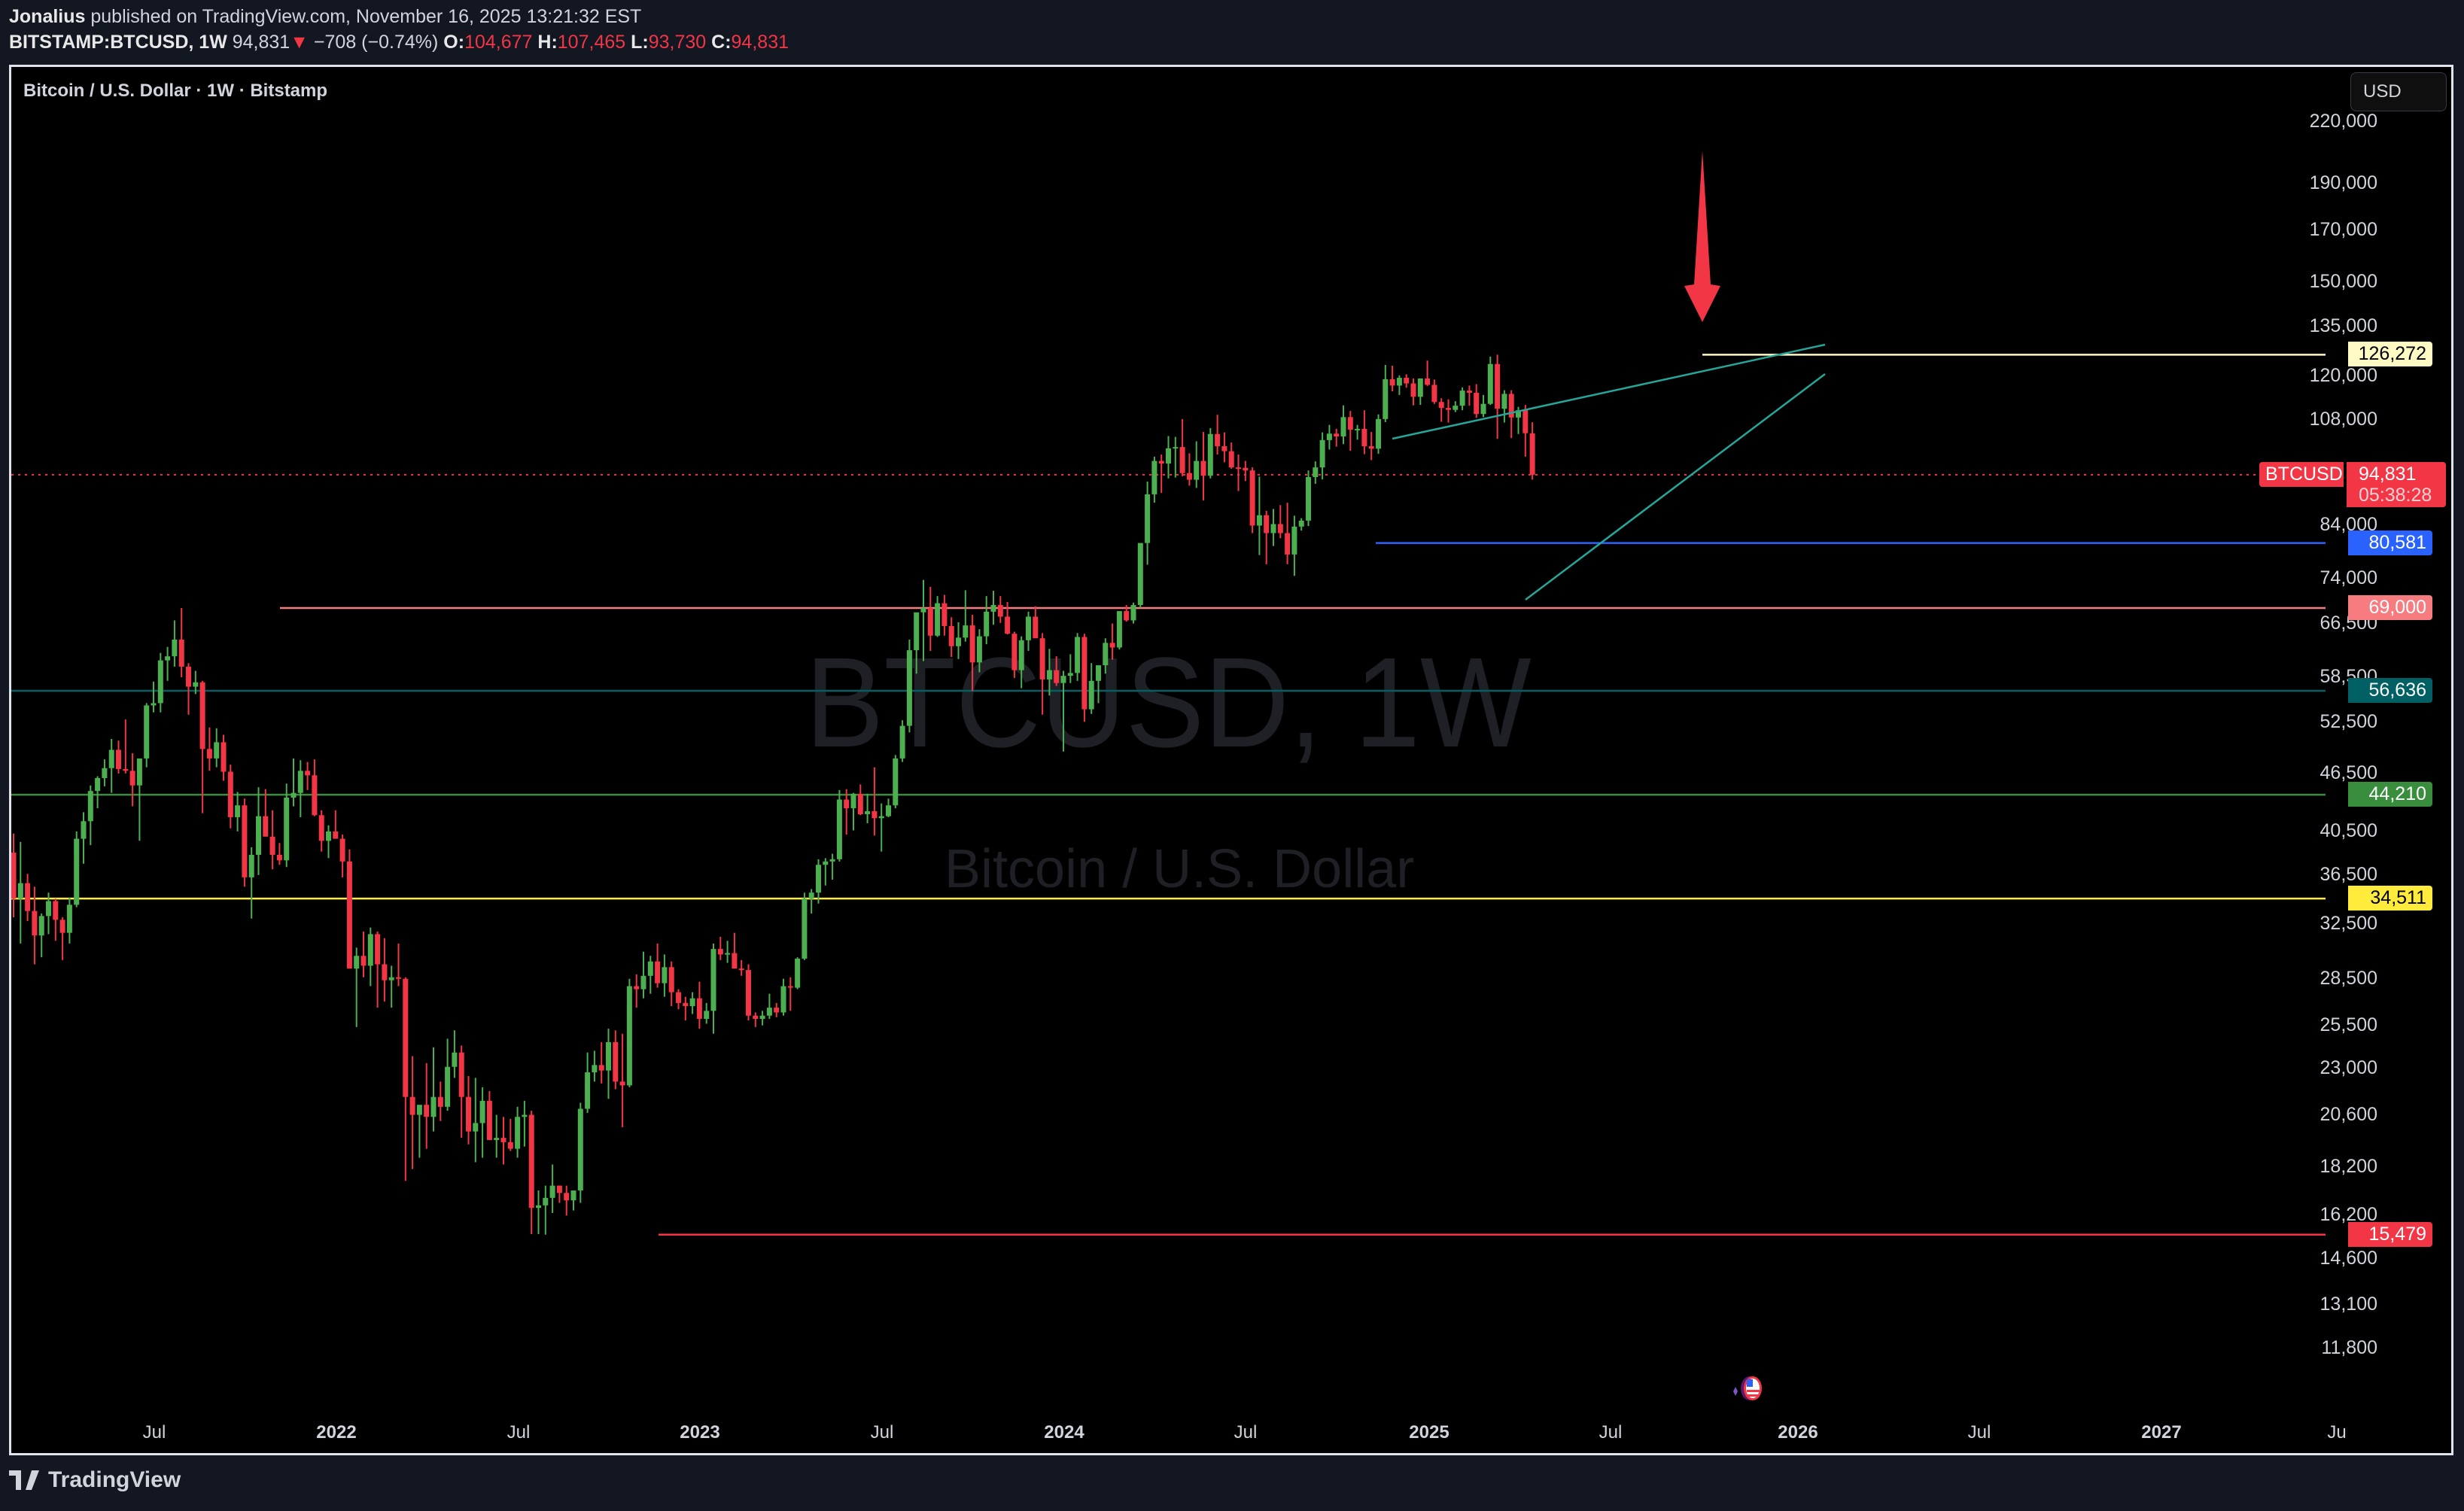 The image size is (2464, 1511). Describe the element at coordinates (2348, 923) in the screenshot. I see `price-tick: 32,500` at that location.